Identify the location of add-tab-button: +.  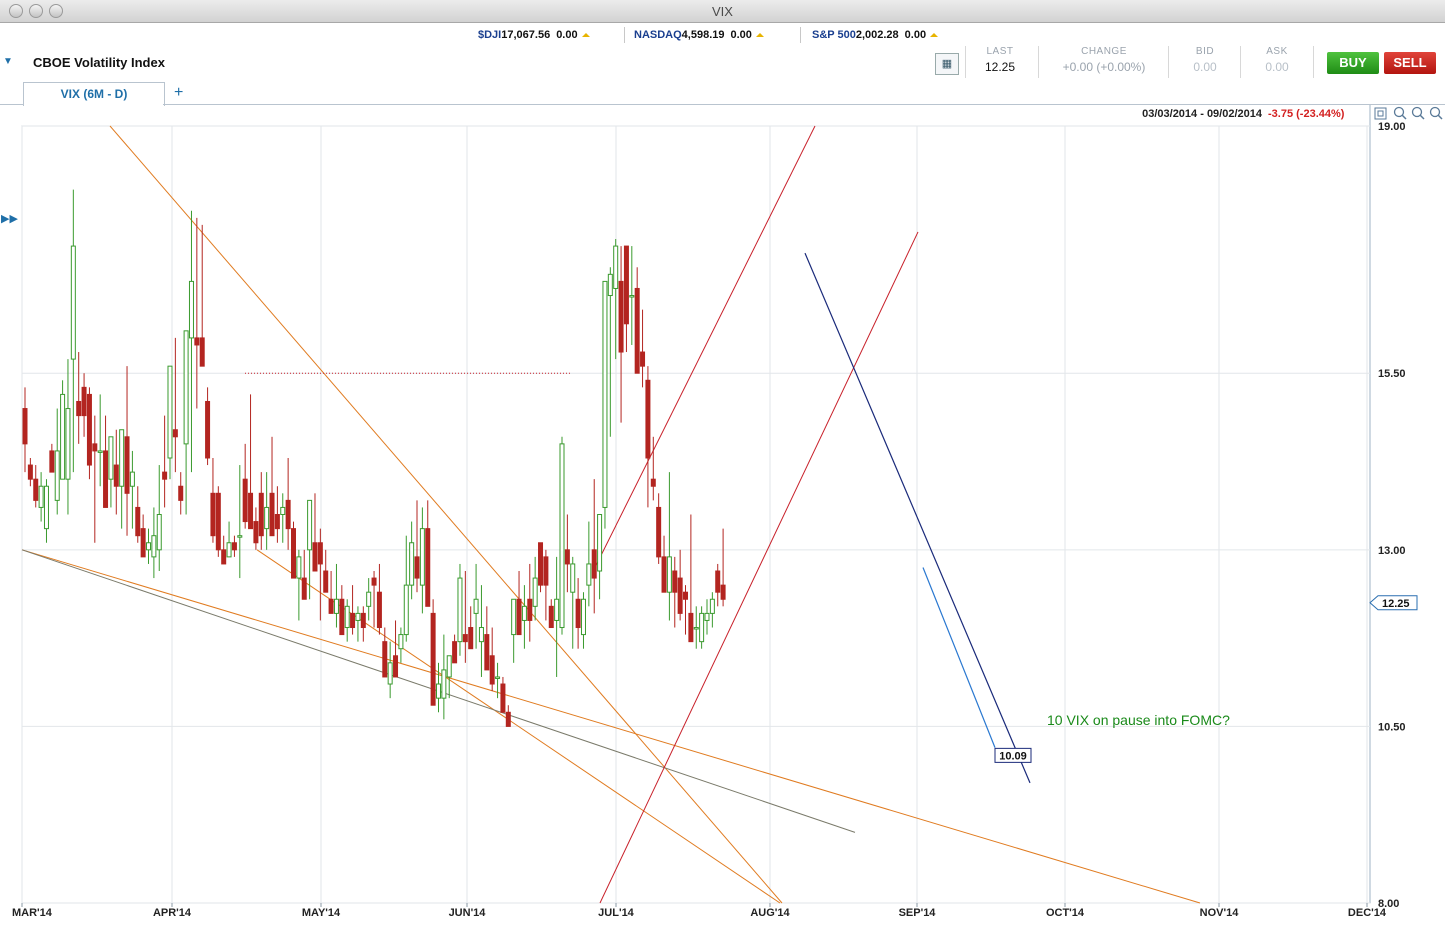
(179, 92).